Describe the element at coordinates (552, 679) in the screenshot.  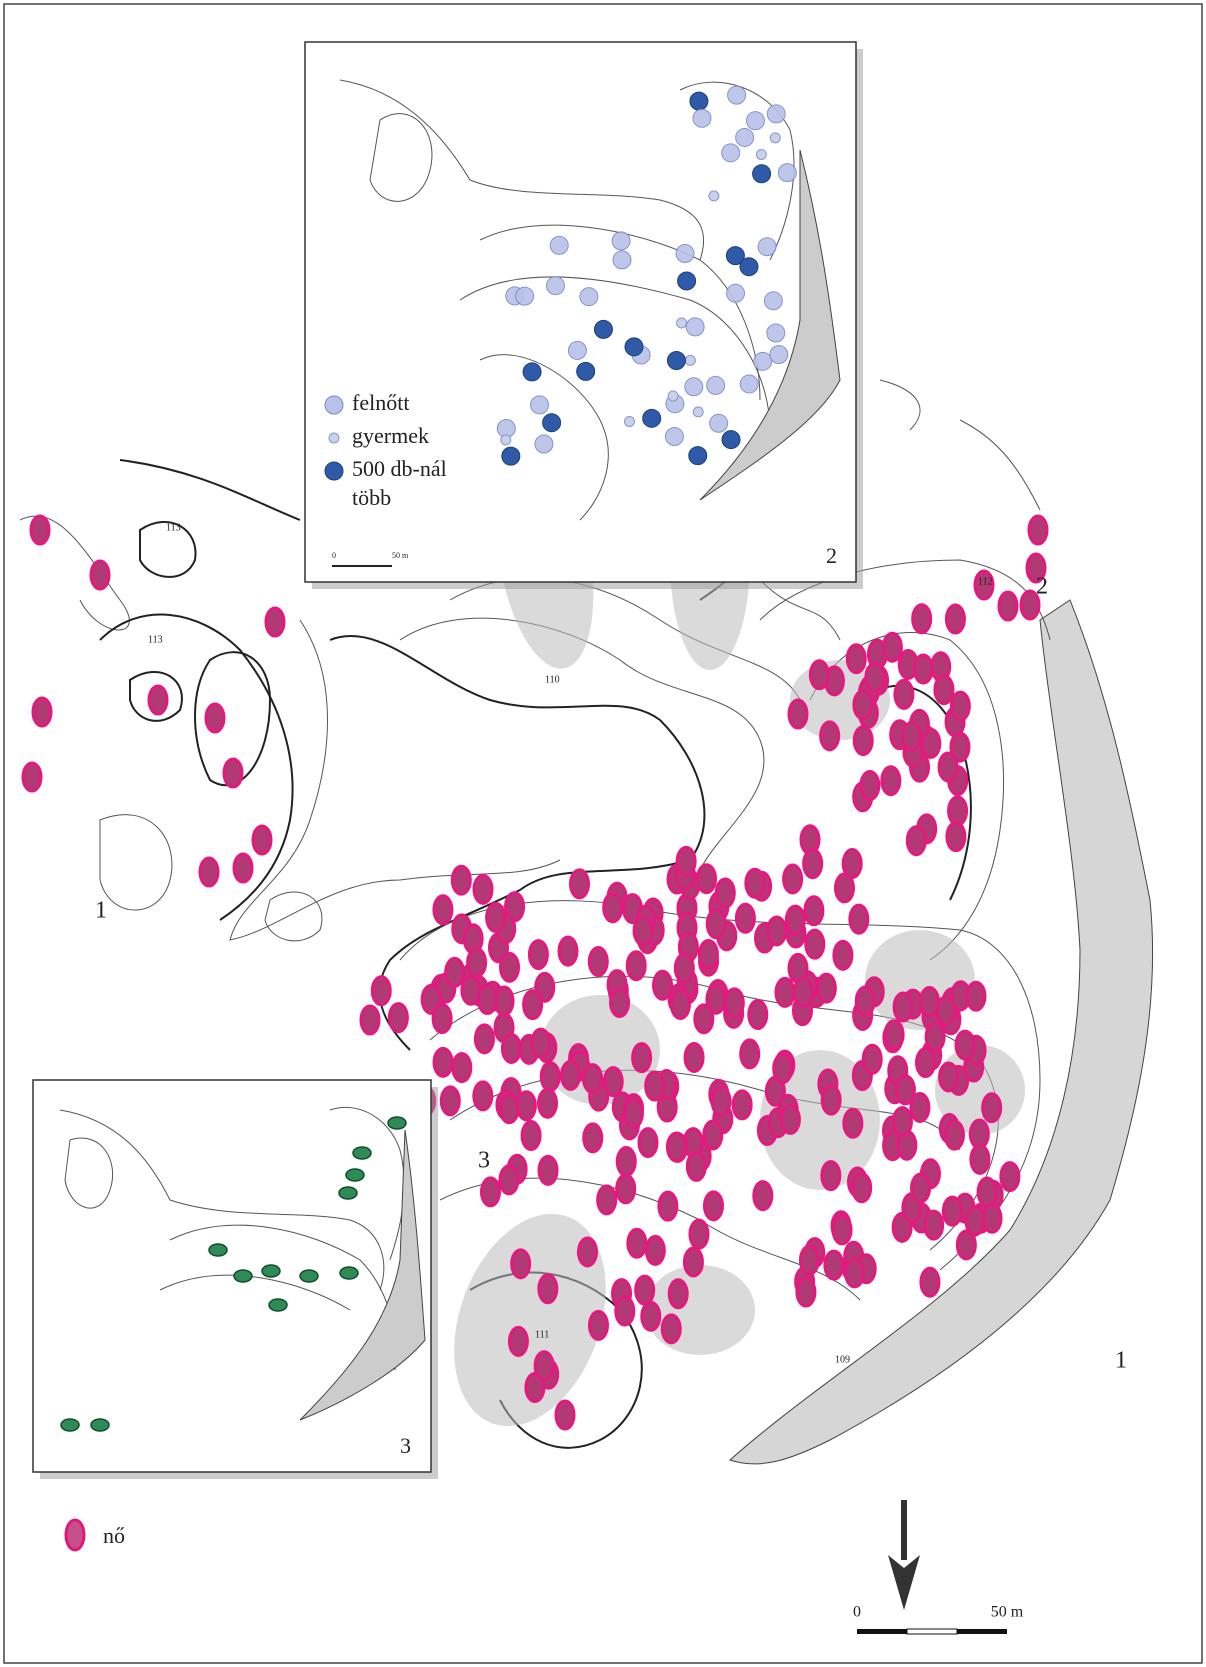
I see `contour-label: 110` at that location.